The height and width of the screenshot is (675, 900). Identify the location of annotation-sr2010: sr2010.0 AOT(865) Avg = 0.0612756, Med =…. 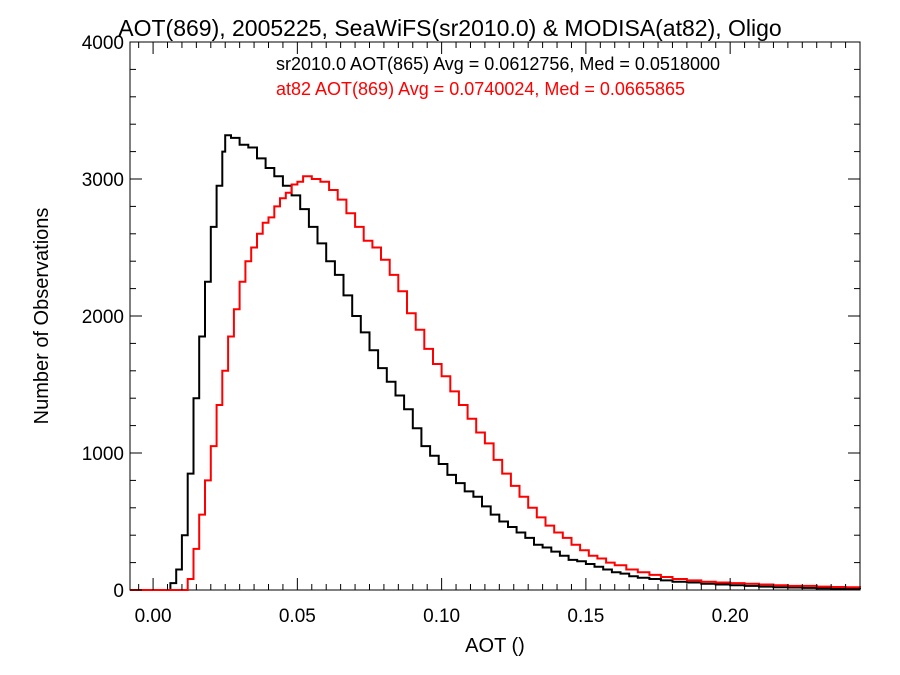
(498, 64).